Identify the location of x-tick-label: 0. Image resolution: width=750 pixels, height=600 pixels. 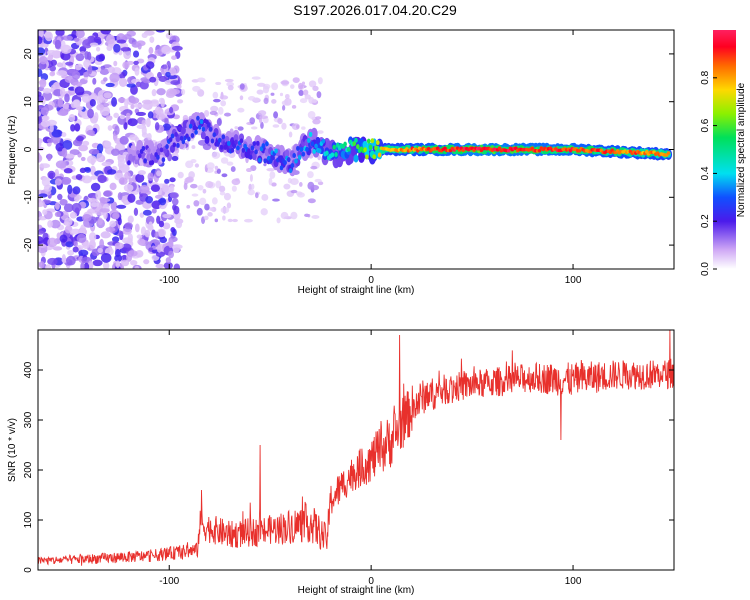
(371, 581).